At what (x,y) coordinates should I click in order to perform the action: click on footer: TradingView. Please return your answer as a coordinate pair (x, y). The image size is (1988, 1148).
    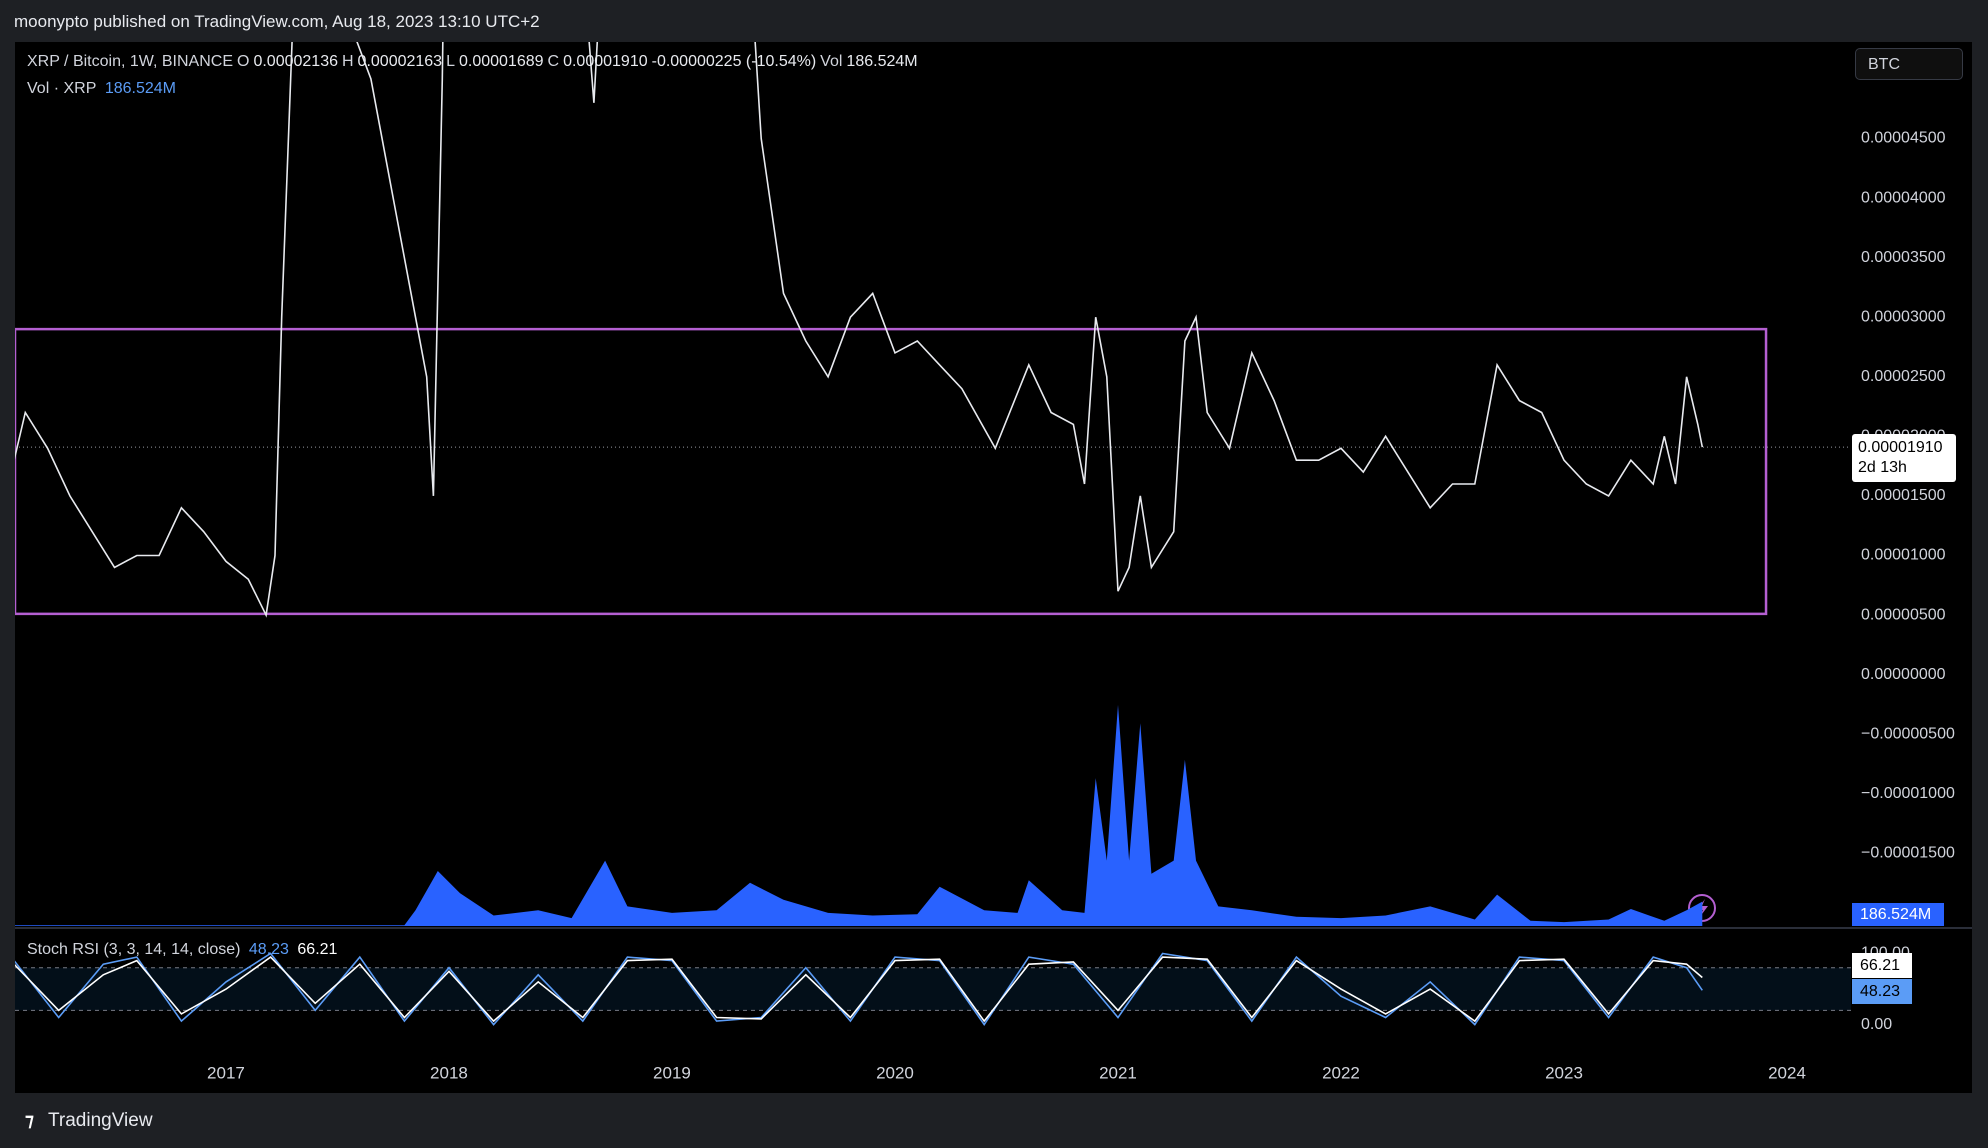
    Looking at the image, I should click on (100, 1120).